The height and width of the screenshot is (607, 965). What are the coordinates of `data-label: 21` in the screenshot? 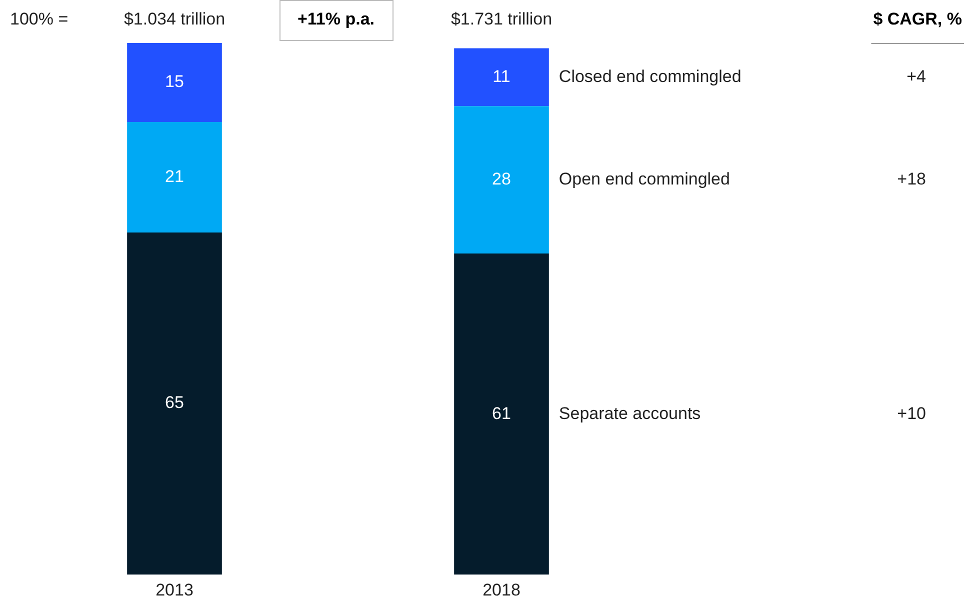 It's located at (174, 176).